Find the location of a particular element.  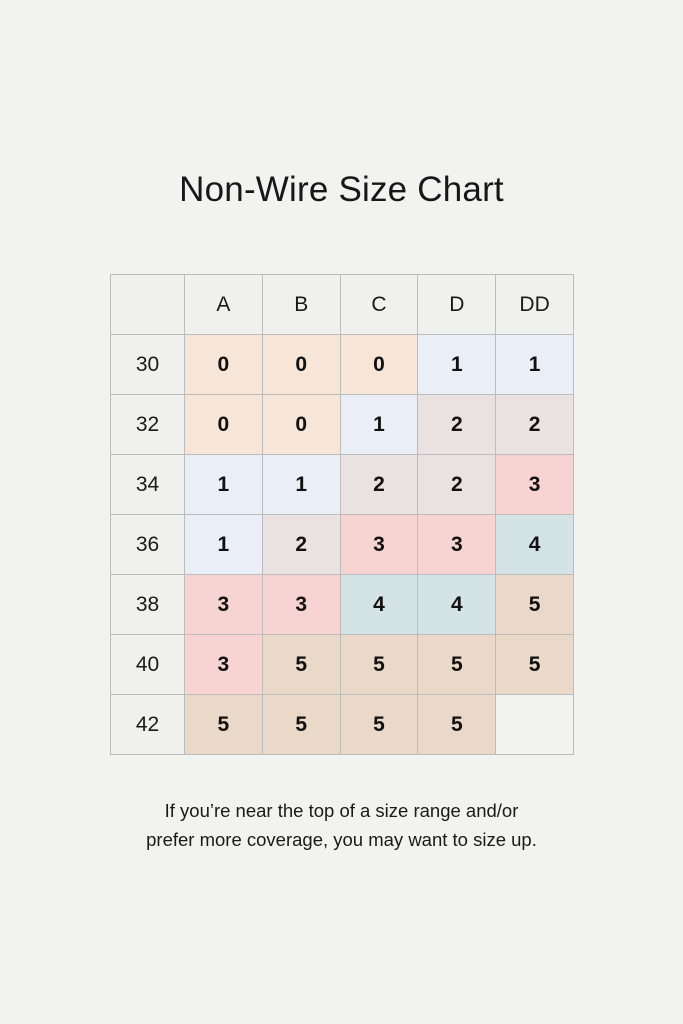

cell-32-a: 0 is located at coordinates (223, 424).